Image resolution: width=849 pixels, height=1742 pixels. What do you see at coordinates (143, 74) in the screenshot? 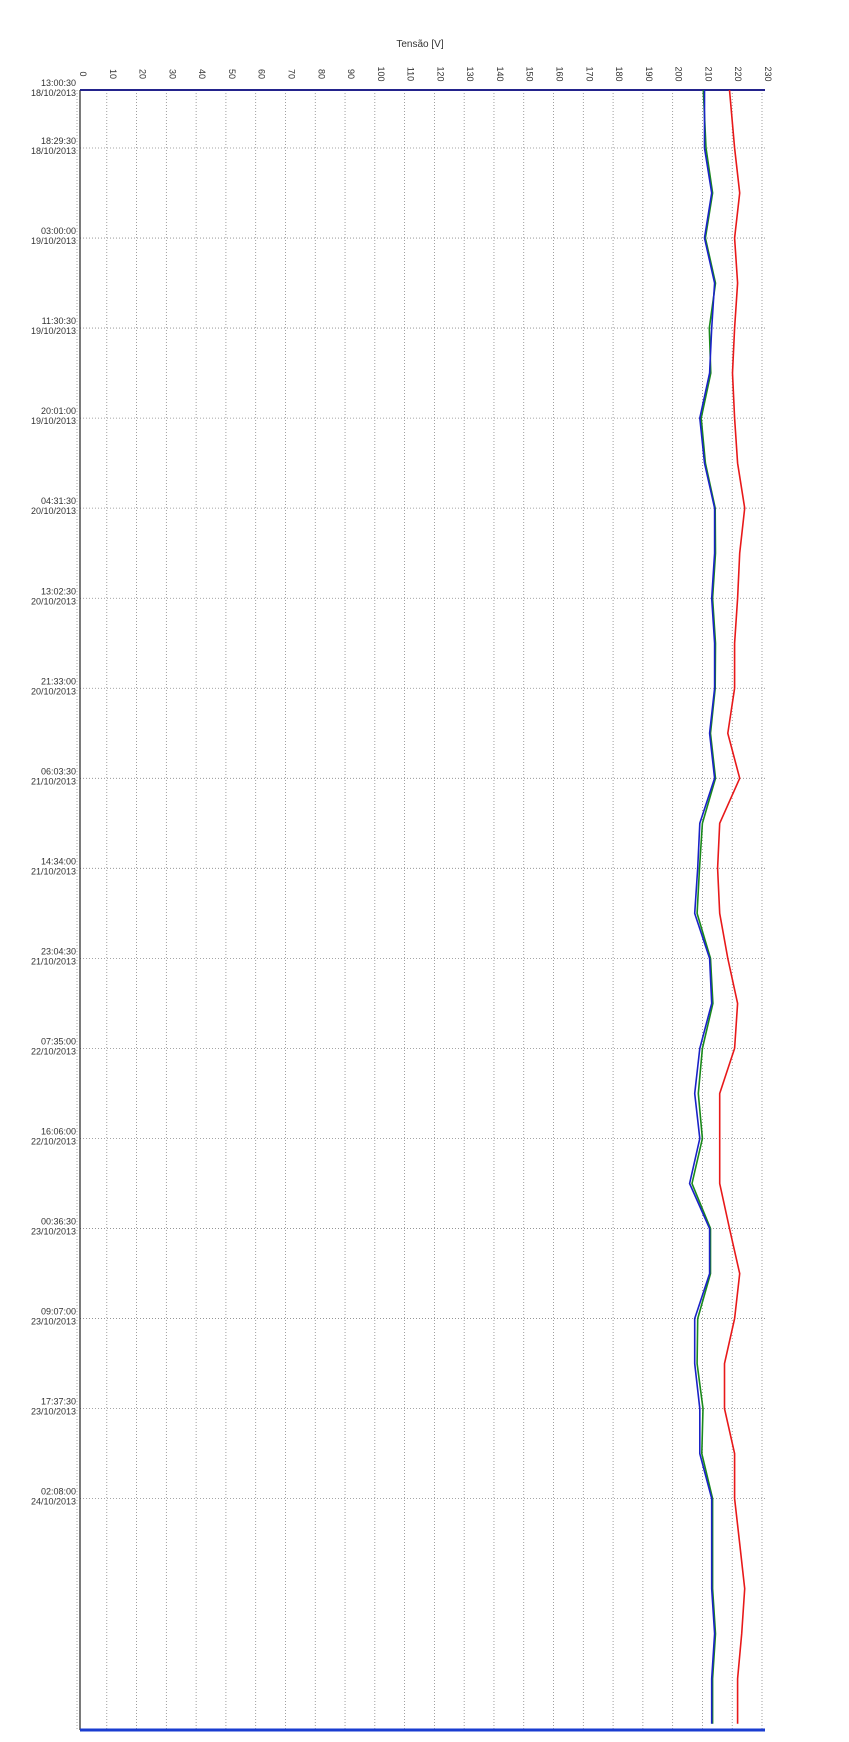
I see `x-tick-label: 20` at bounding box center [143, 74].